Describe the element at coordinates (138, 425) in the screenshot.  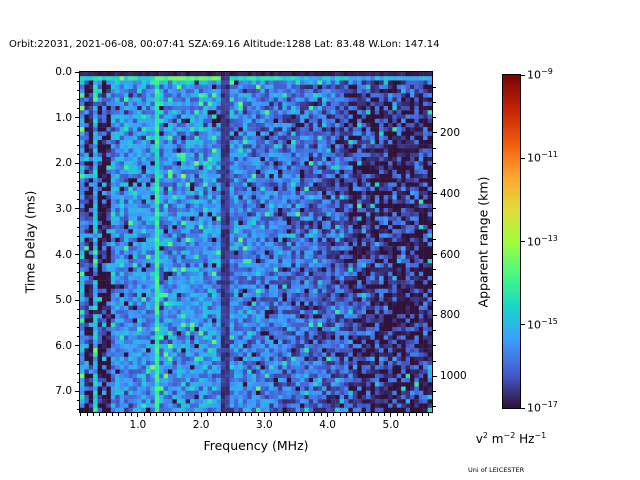
I see `x-tick-label: 1.0` at that location.